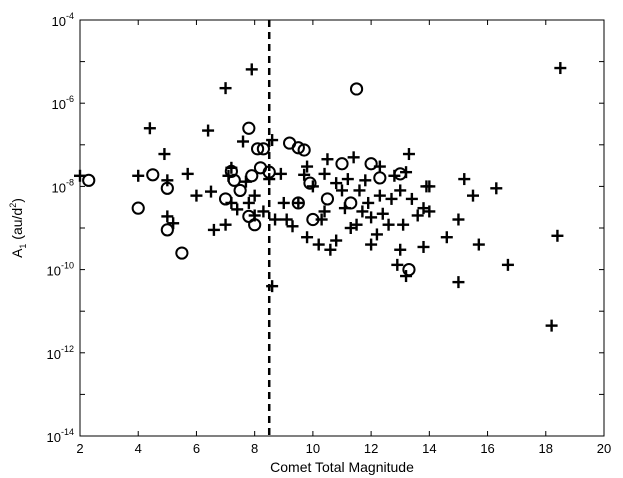 The image size is (623, 478). Describe the element at coordinates (63, 103) in the screenshot. I see `y-tick-label: 10⁻⁶` at that location.